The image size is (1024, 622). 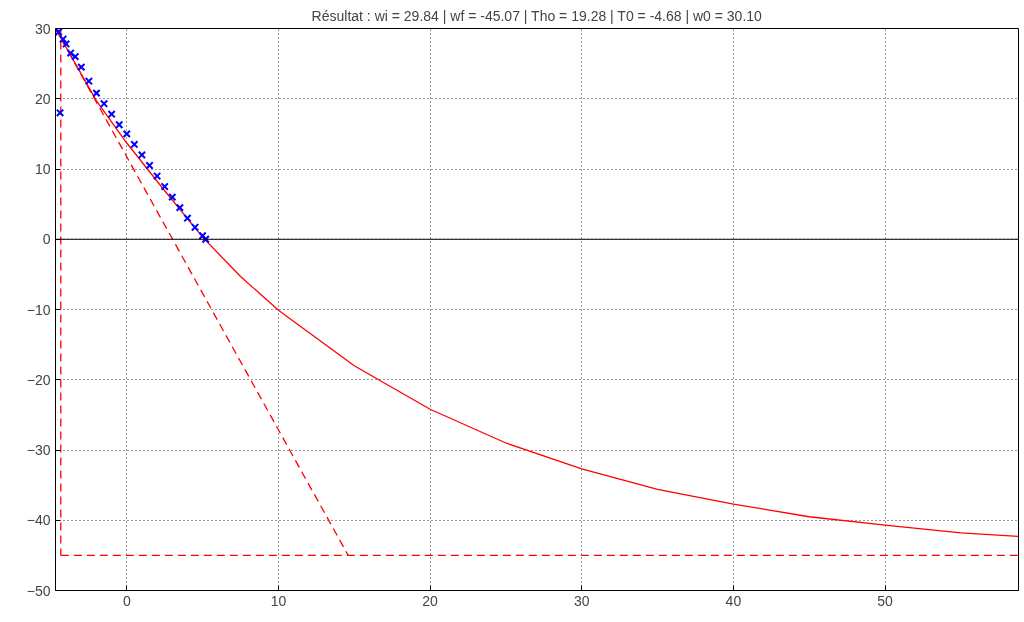 What do you see at coordinates (38, 309) in the screenshot?
I see `y-tick-label: −10` at bounding box center [38, 309].